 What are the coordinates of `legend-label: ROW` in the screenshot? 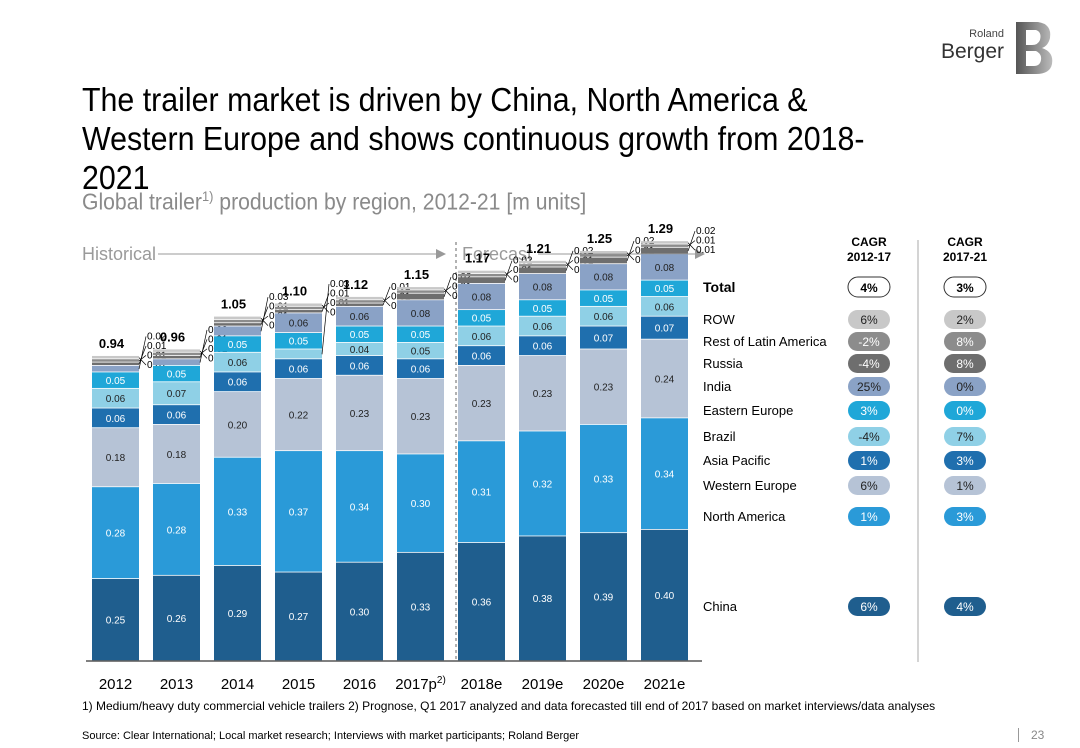 It's located at (719, 319).